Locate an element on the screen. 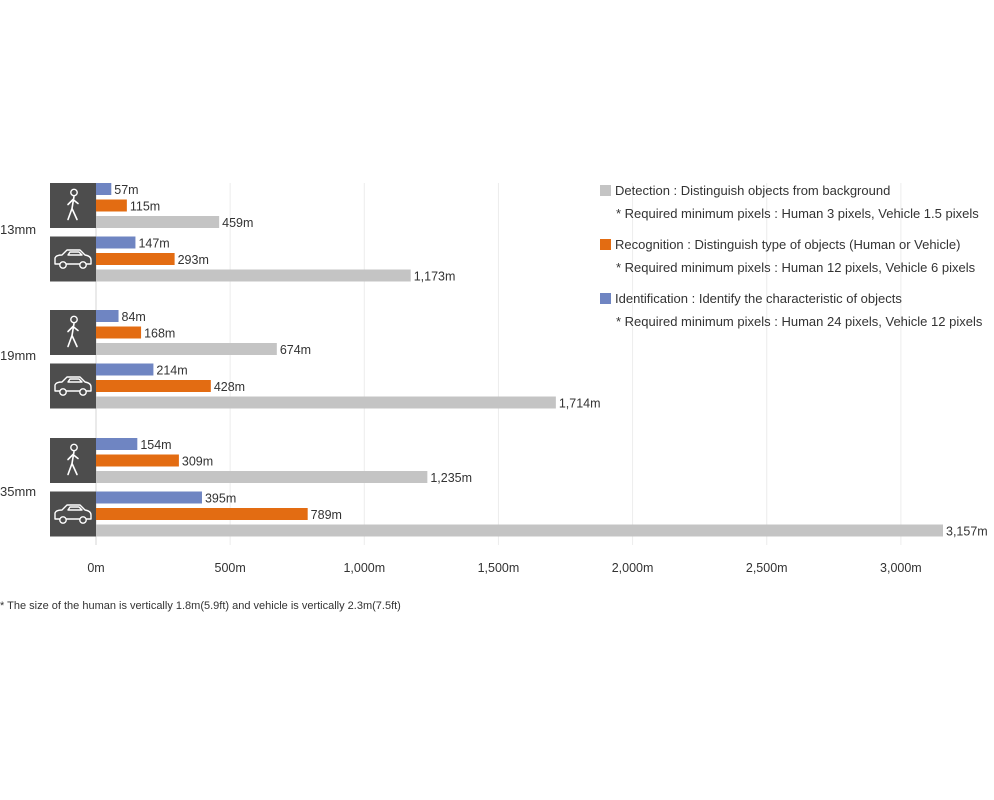  bar-detection-13mm-human is located at coordinates (158, 222).